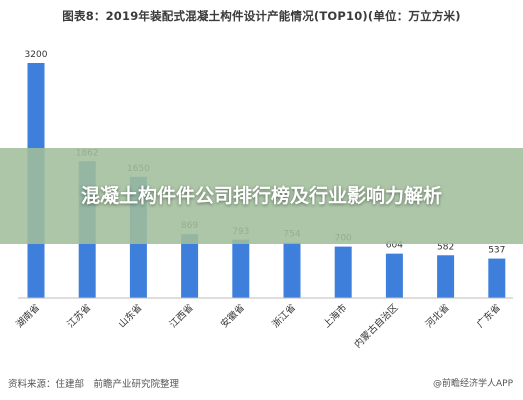 This screenshot has width=523, height=400. Describe the element at coordinates (232, 316) in the screenshot. I see `x-tick-label-5: 安徽省` at that location.